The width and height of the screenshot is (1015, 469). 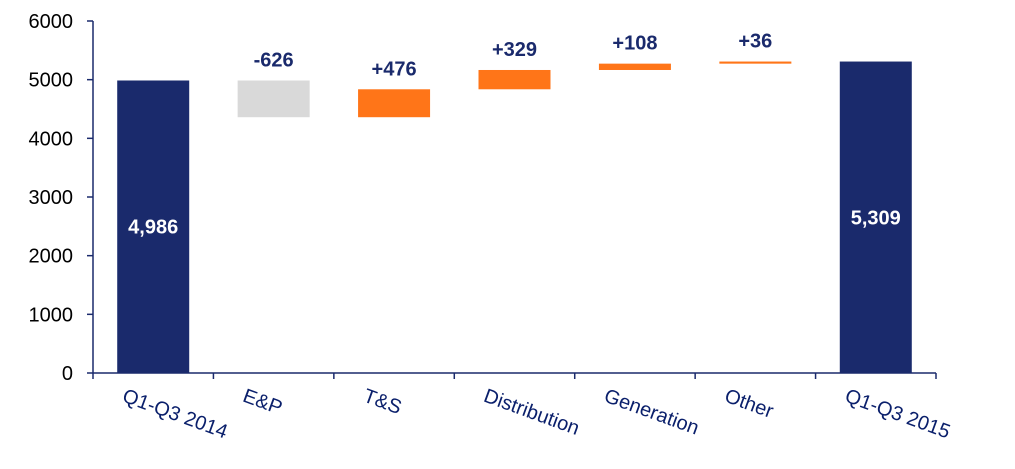 I want to click on x-tick-label: T&S, so click(x=382, y=402).